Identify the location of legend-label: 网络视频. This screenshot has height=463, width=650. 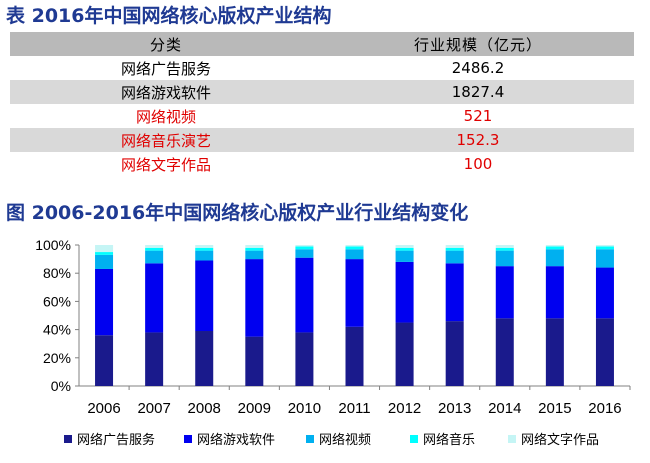
(345, 440).